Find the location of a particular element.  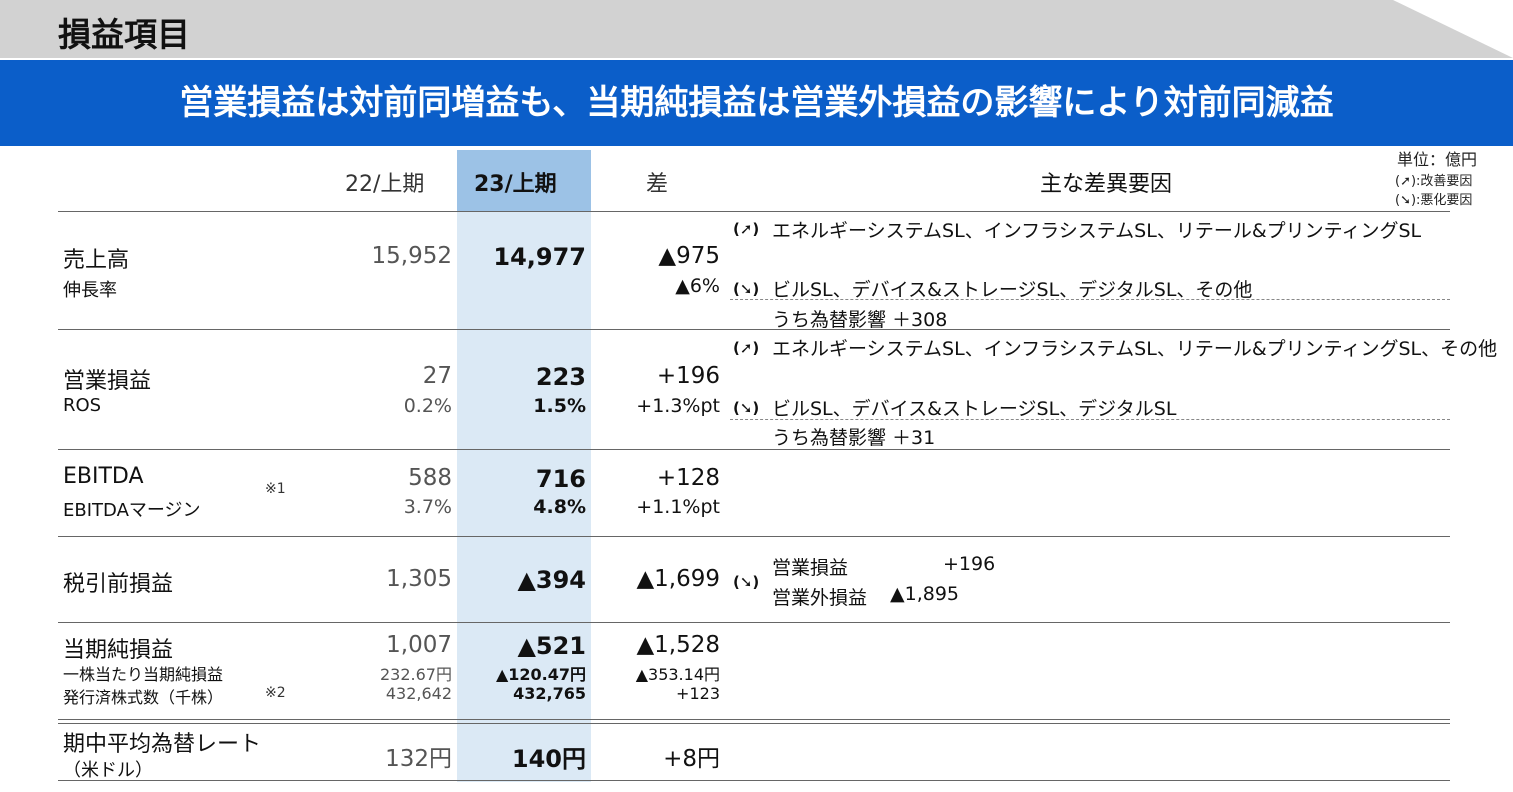

fx-sublabel: （米ドル） is located at coordinates (108, 770).